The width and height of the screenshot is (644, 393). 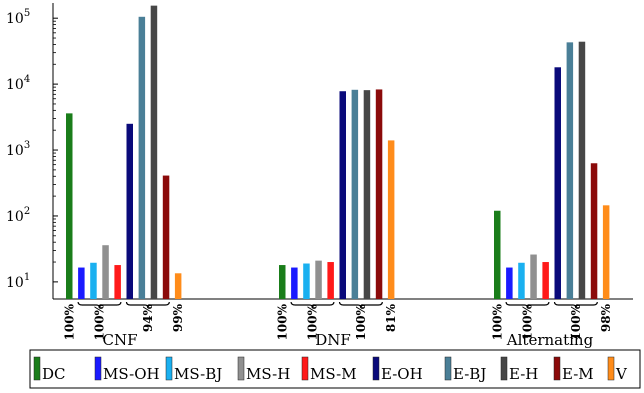 What do you see at coordinates (93, 280) in the screenshot?
I see `bar-ms-bj-cnf` at bounding box center [93, 280].